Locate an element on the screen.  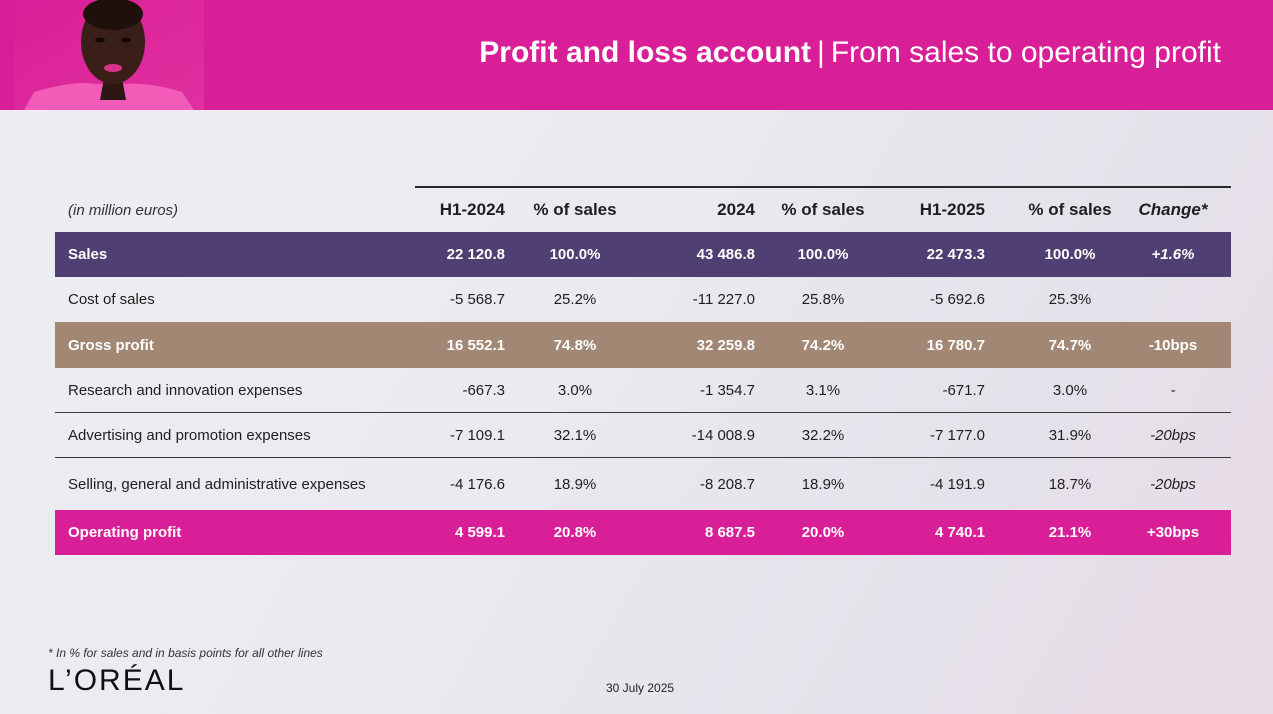
cell-2024: -8 208.7 is located at coordinates (727, 484).